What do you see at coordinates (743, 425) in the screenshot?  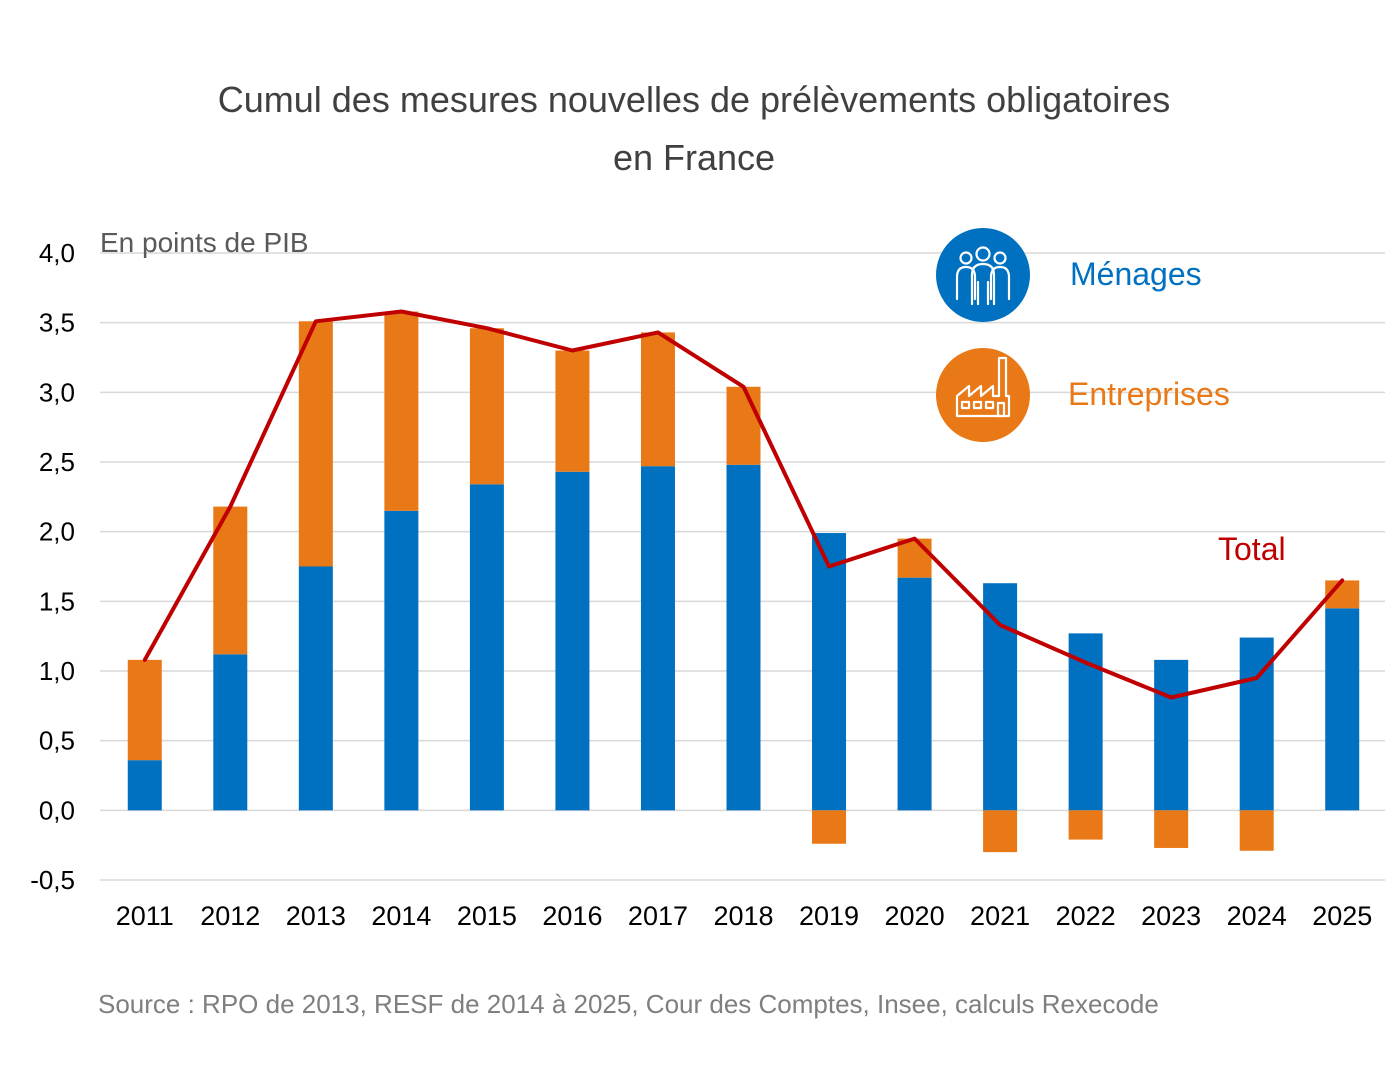 I see `bar-entreprises-2018` at bounding box center [743, 425].